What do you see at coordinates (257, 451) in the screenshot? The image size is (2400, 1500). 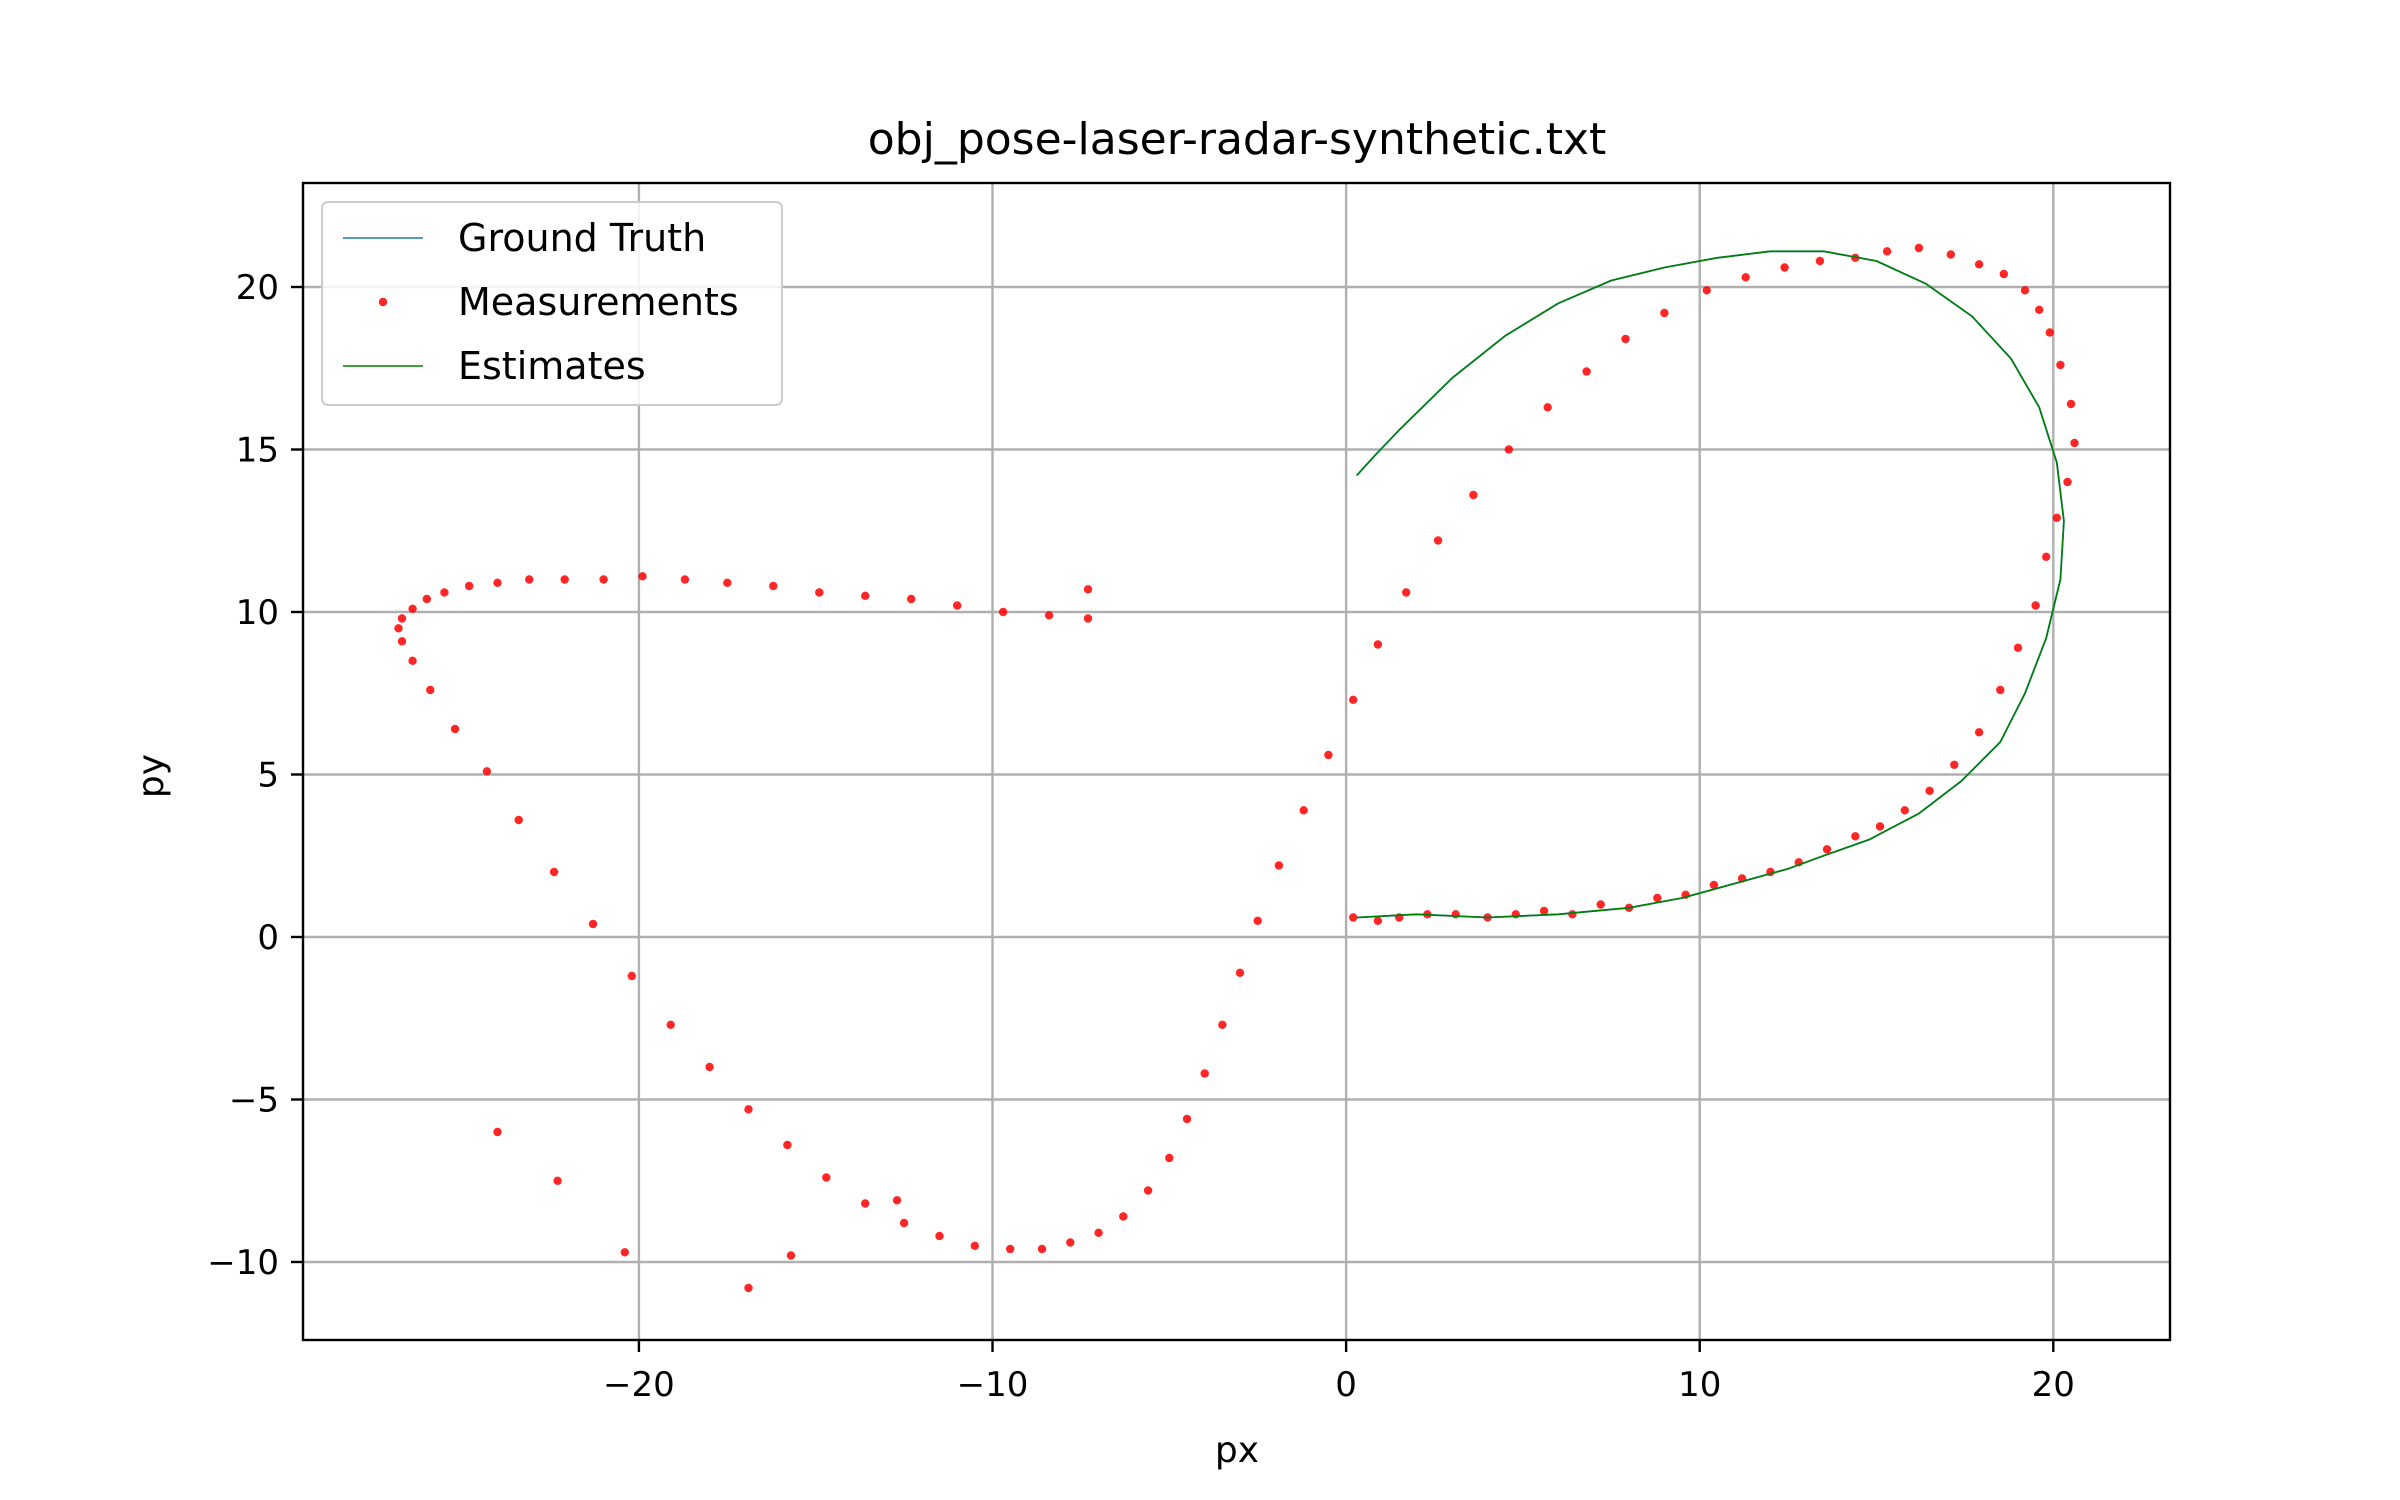 I see `y-tick-label: 15` at bounding box center [257, 451].